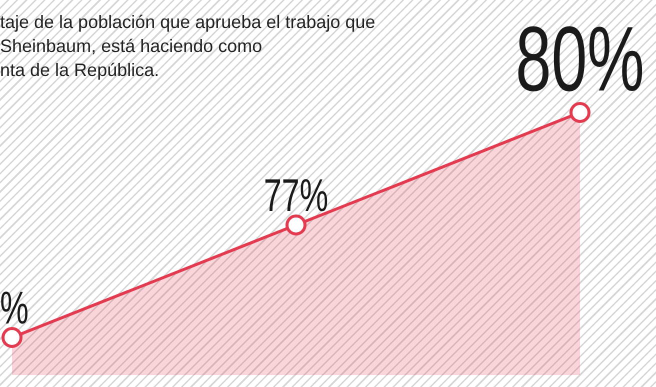  I want to click on data-label: 77%, so click(296, 196).